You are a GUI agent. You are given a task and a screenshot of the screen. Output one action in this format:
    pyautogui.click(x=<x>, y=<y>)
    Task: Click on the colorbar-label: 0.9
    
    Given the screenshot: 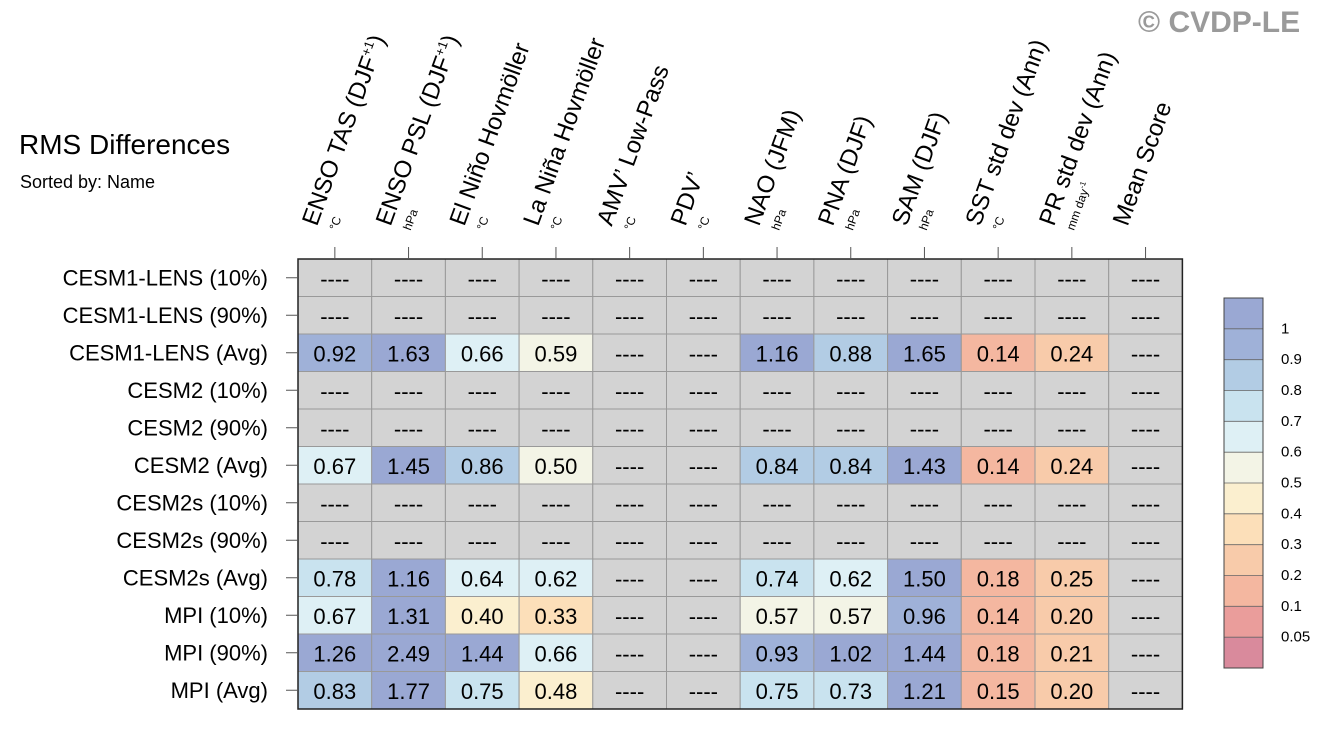 What is the action you would take?
    pyautogui.click(x=1291, y=359)
    